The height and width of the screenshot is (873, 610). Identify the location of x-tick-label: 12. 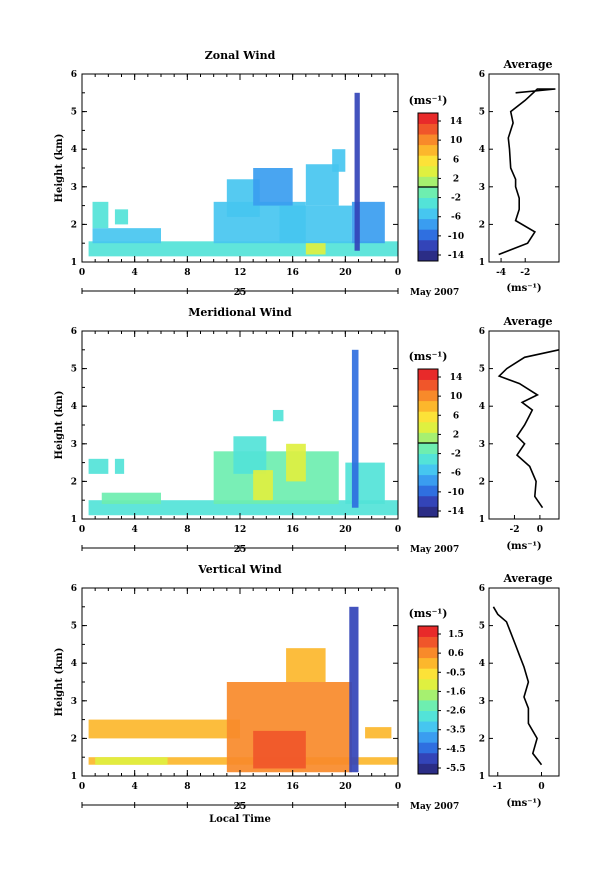
(240, 787).